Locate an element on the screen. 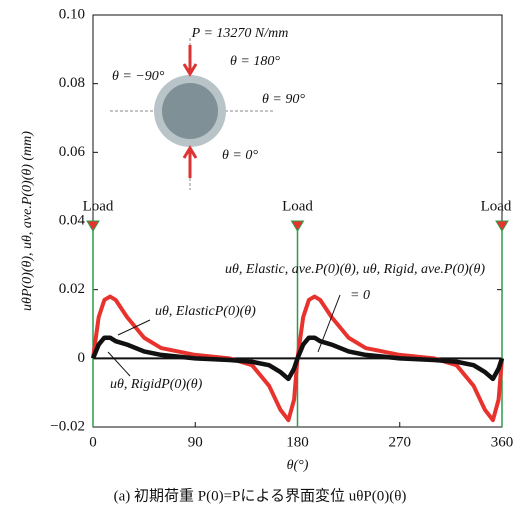 Image resolution: width=519 pixels, height=517 pixels. annotation: uθ, RigidP(0)(θ) is located at coordinates (156, 384).